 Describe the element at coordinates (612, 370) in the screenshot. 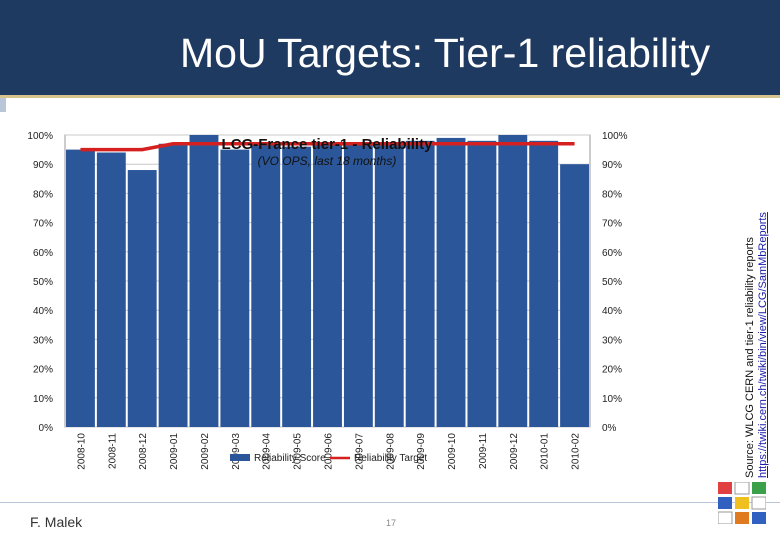

I see `y-tick-label-right: 20%` at that location.